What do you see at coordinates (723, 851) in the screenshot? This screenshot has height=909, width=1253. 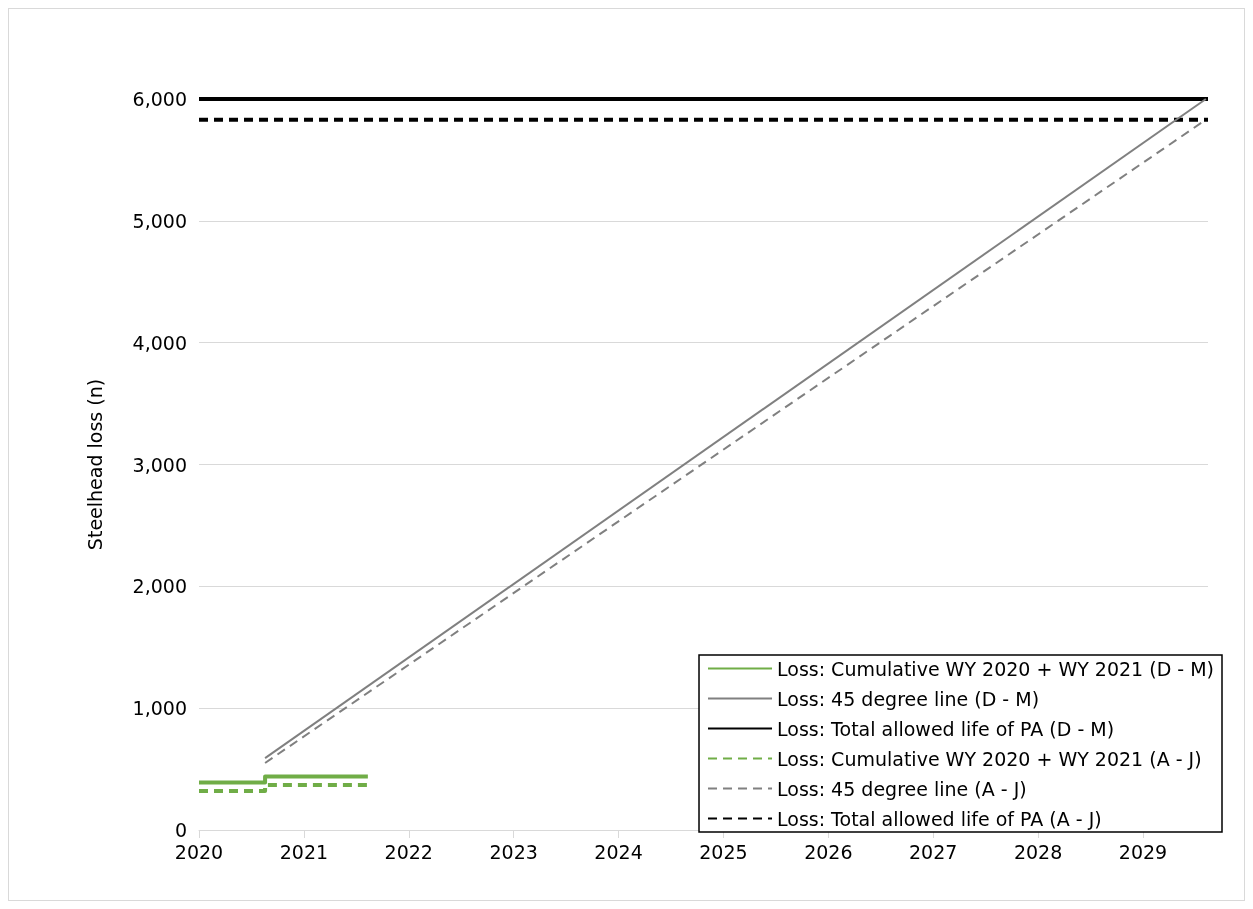 I see `x-tick-label: 2025` at bounding box center [723, 851].